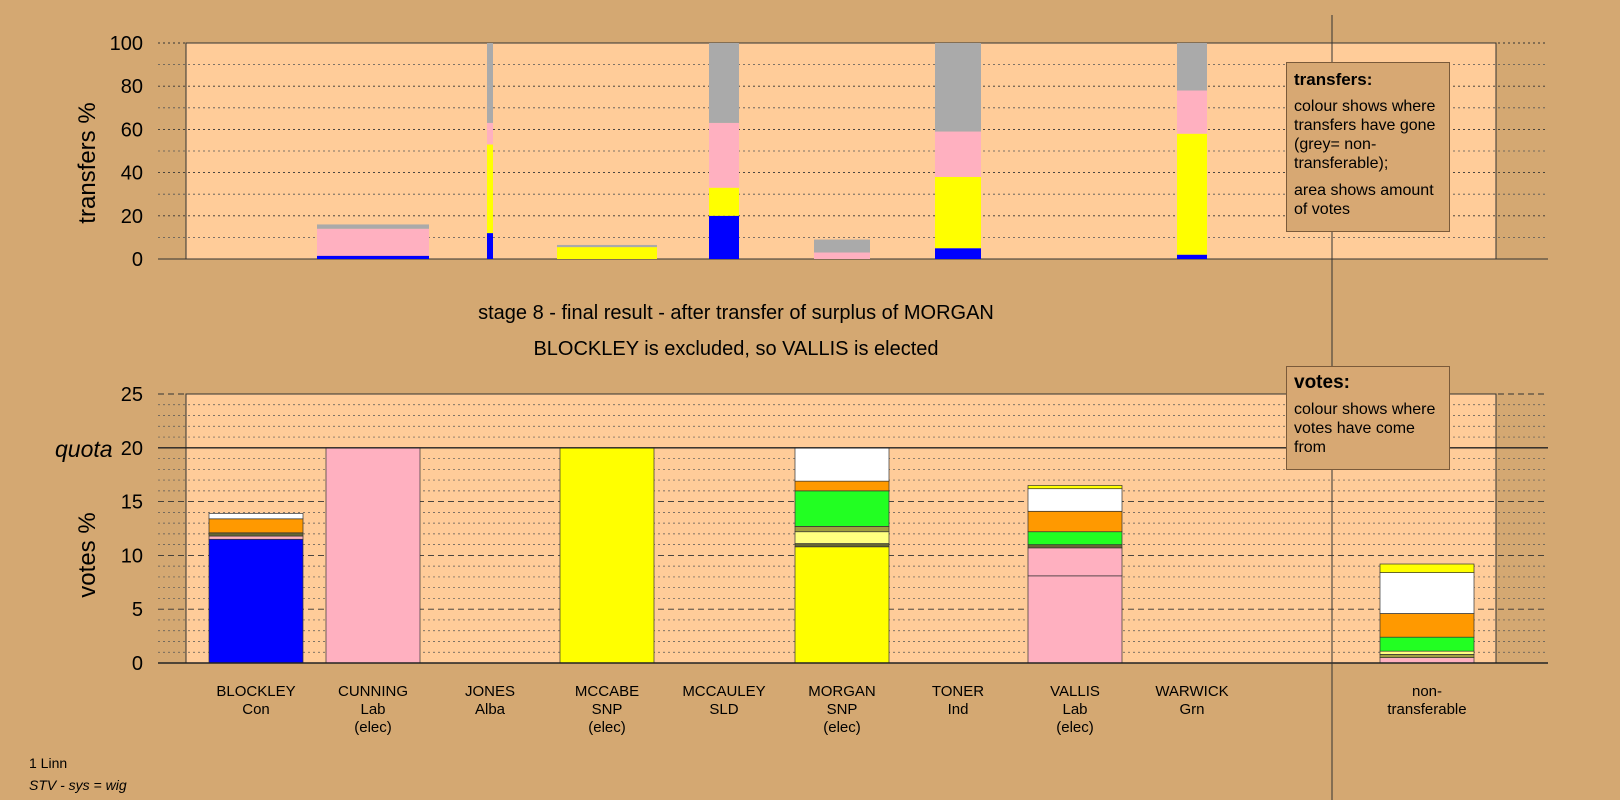 This screenshot has height=800, width=1620. What do you see at coordinates (1522, 151) in the screenshot?
I see `transfers-margin` at bounding box center [1522, 151].